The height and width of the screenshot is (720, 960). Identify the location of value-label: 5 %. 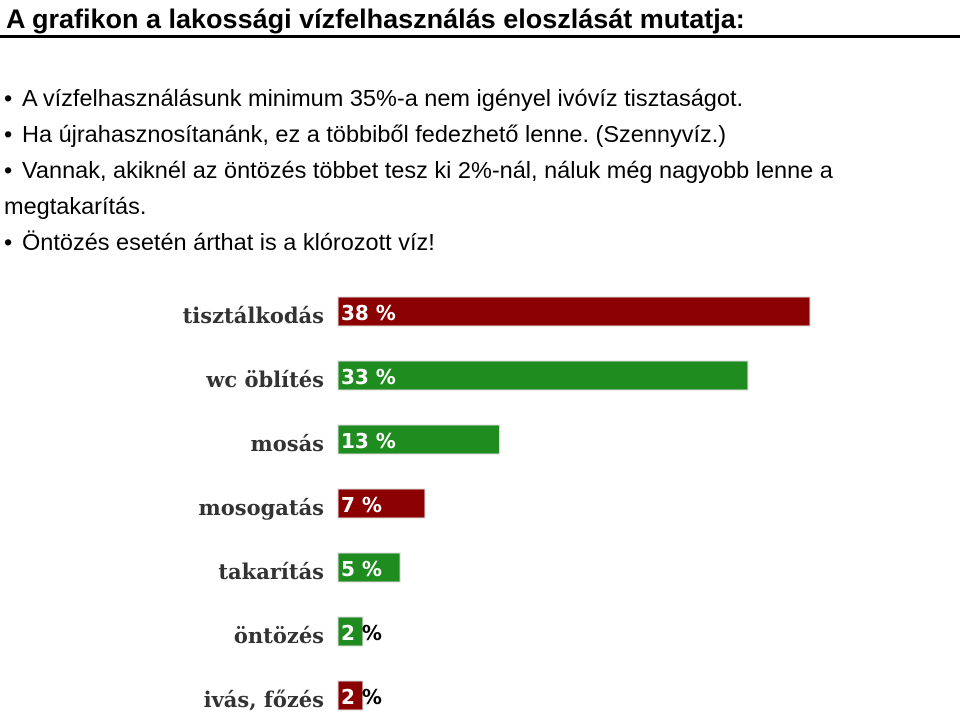
(361, 569).